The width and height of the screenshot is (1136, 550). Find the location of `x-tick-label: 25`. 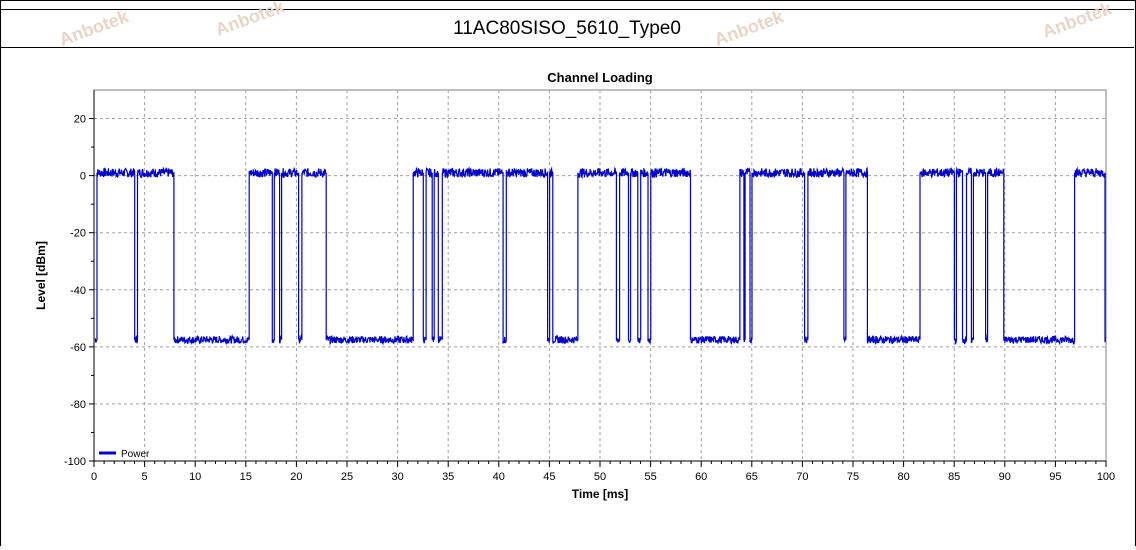

x-tick-label: 25 is located at coordinates (347, 477).